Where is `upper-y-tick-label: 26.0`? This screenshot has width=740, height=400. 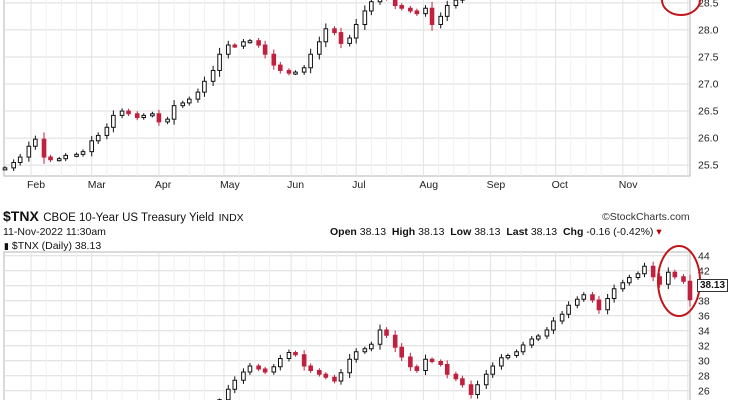
upper-y-tick-label: 26.0 is located at coordinates (708, 139).